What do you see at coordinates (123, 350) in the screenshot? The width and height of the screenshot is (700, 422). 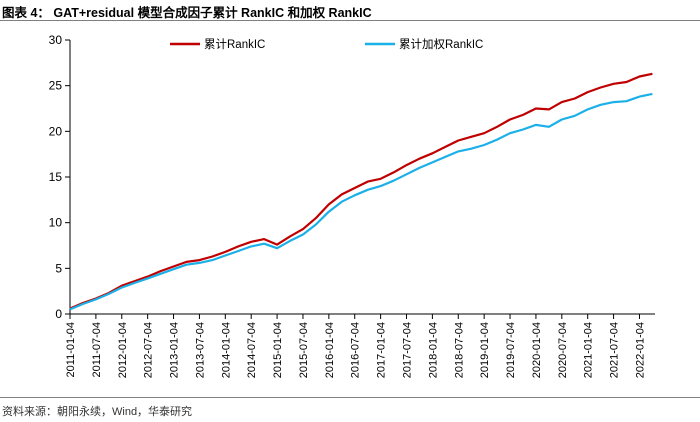 I see `x-tick-label: 2012-01-04` at bounding box center [123, 350].